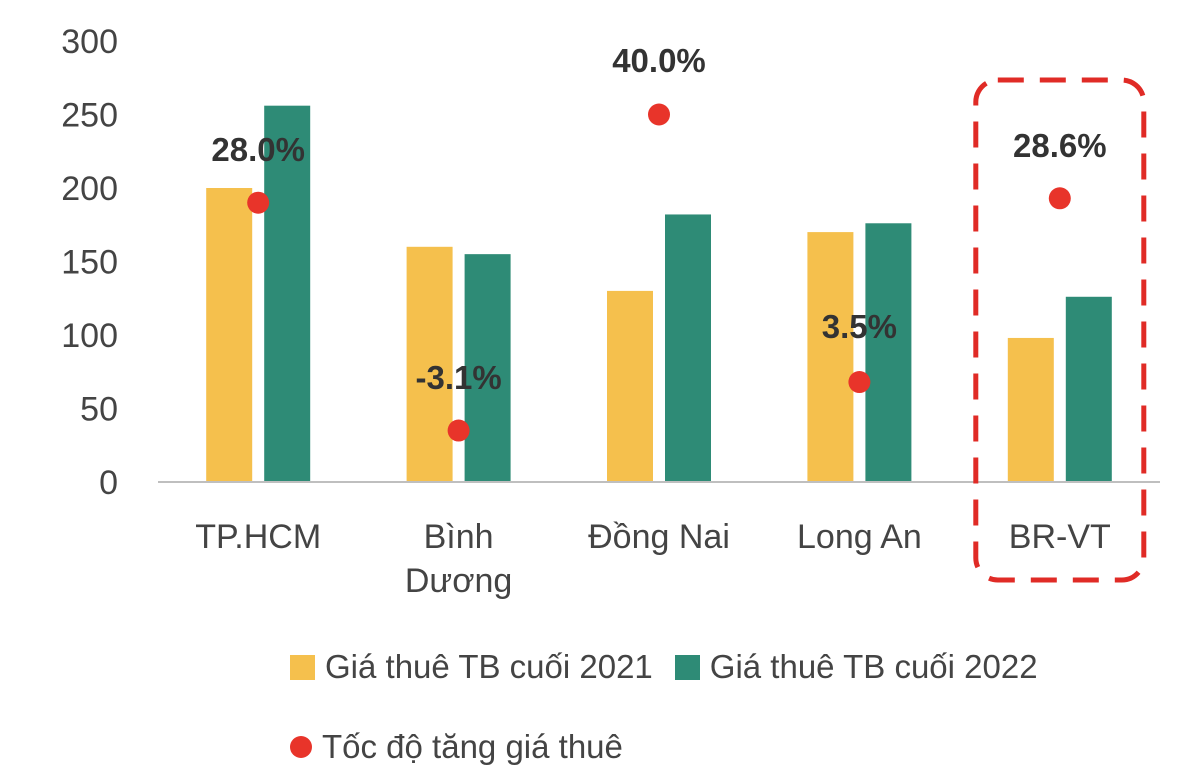  I want to click on y-tick-label: 300, so click(89, 42).